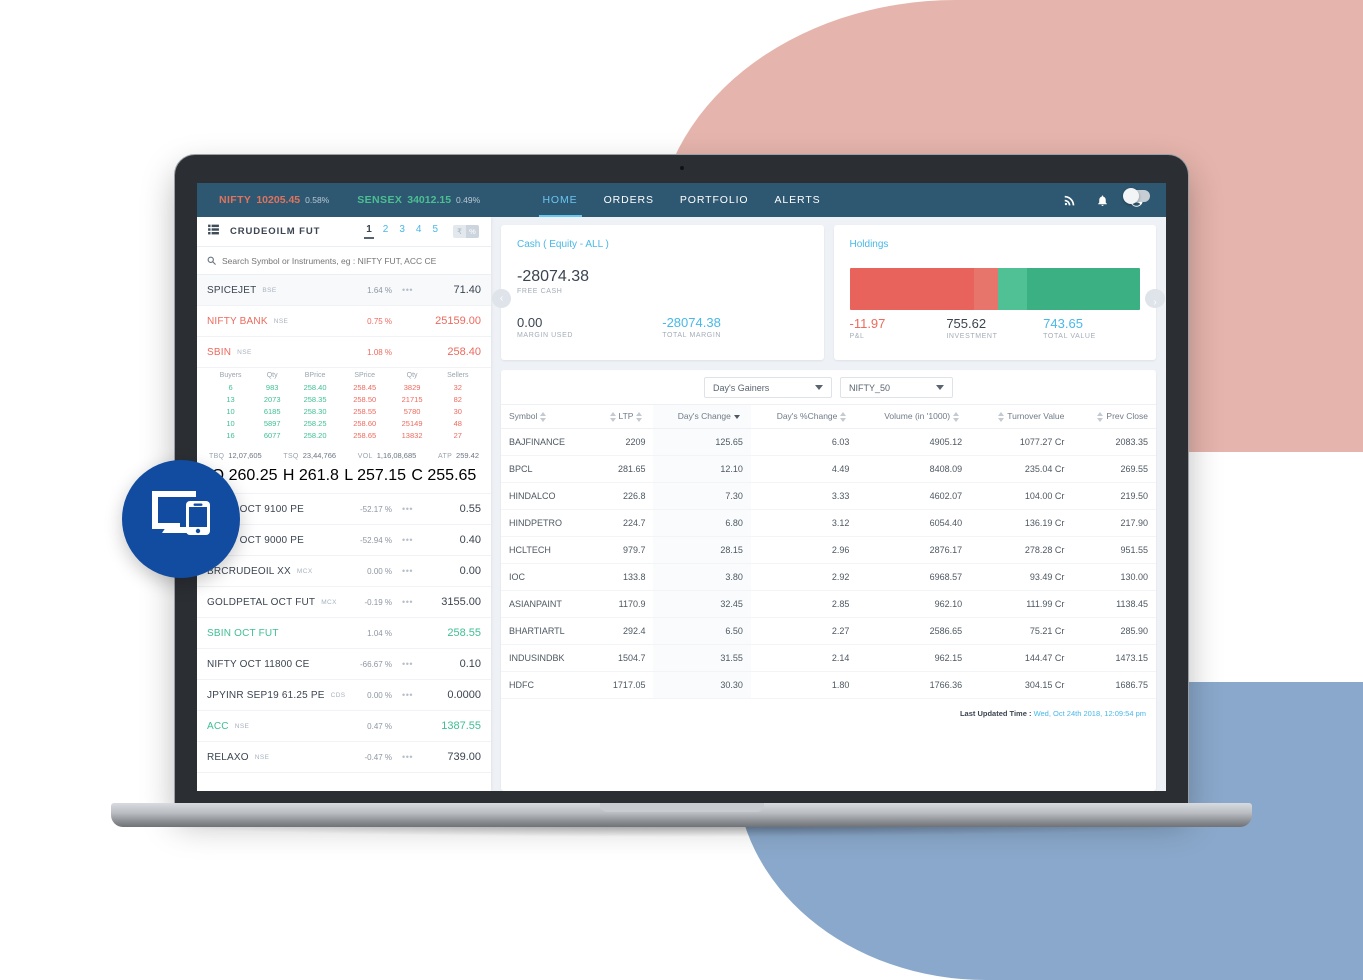 This screenshot has width=1363, height=980. What do you see at coordinates (702, 416) in the screenshot?
I see `col-days-change: Day's Change` at bounding box center [702, 416].